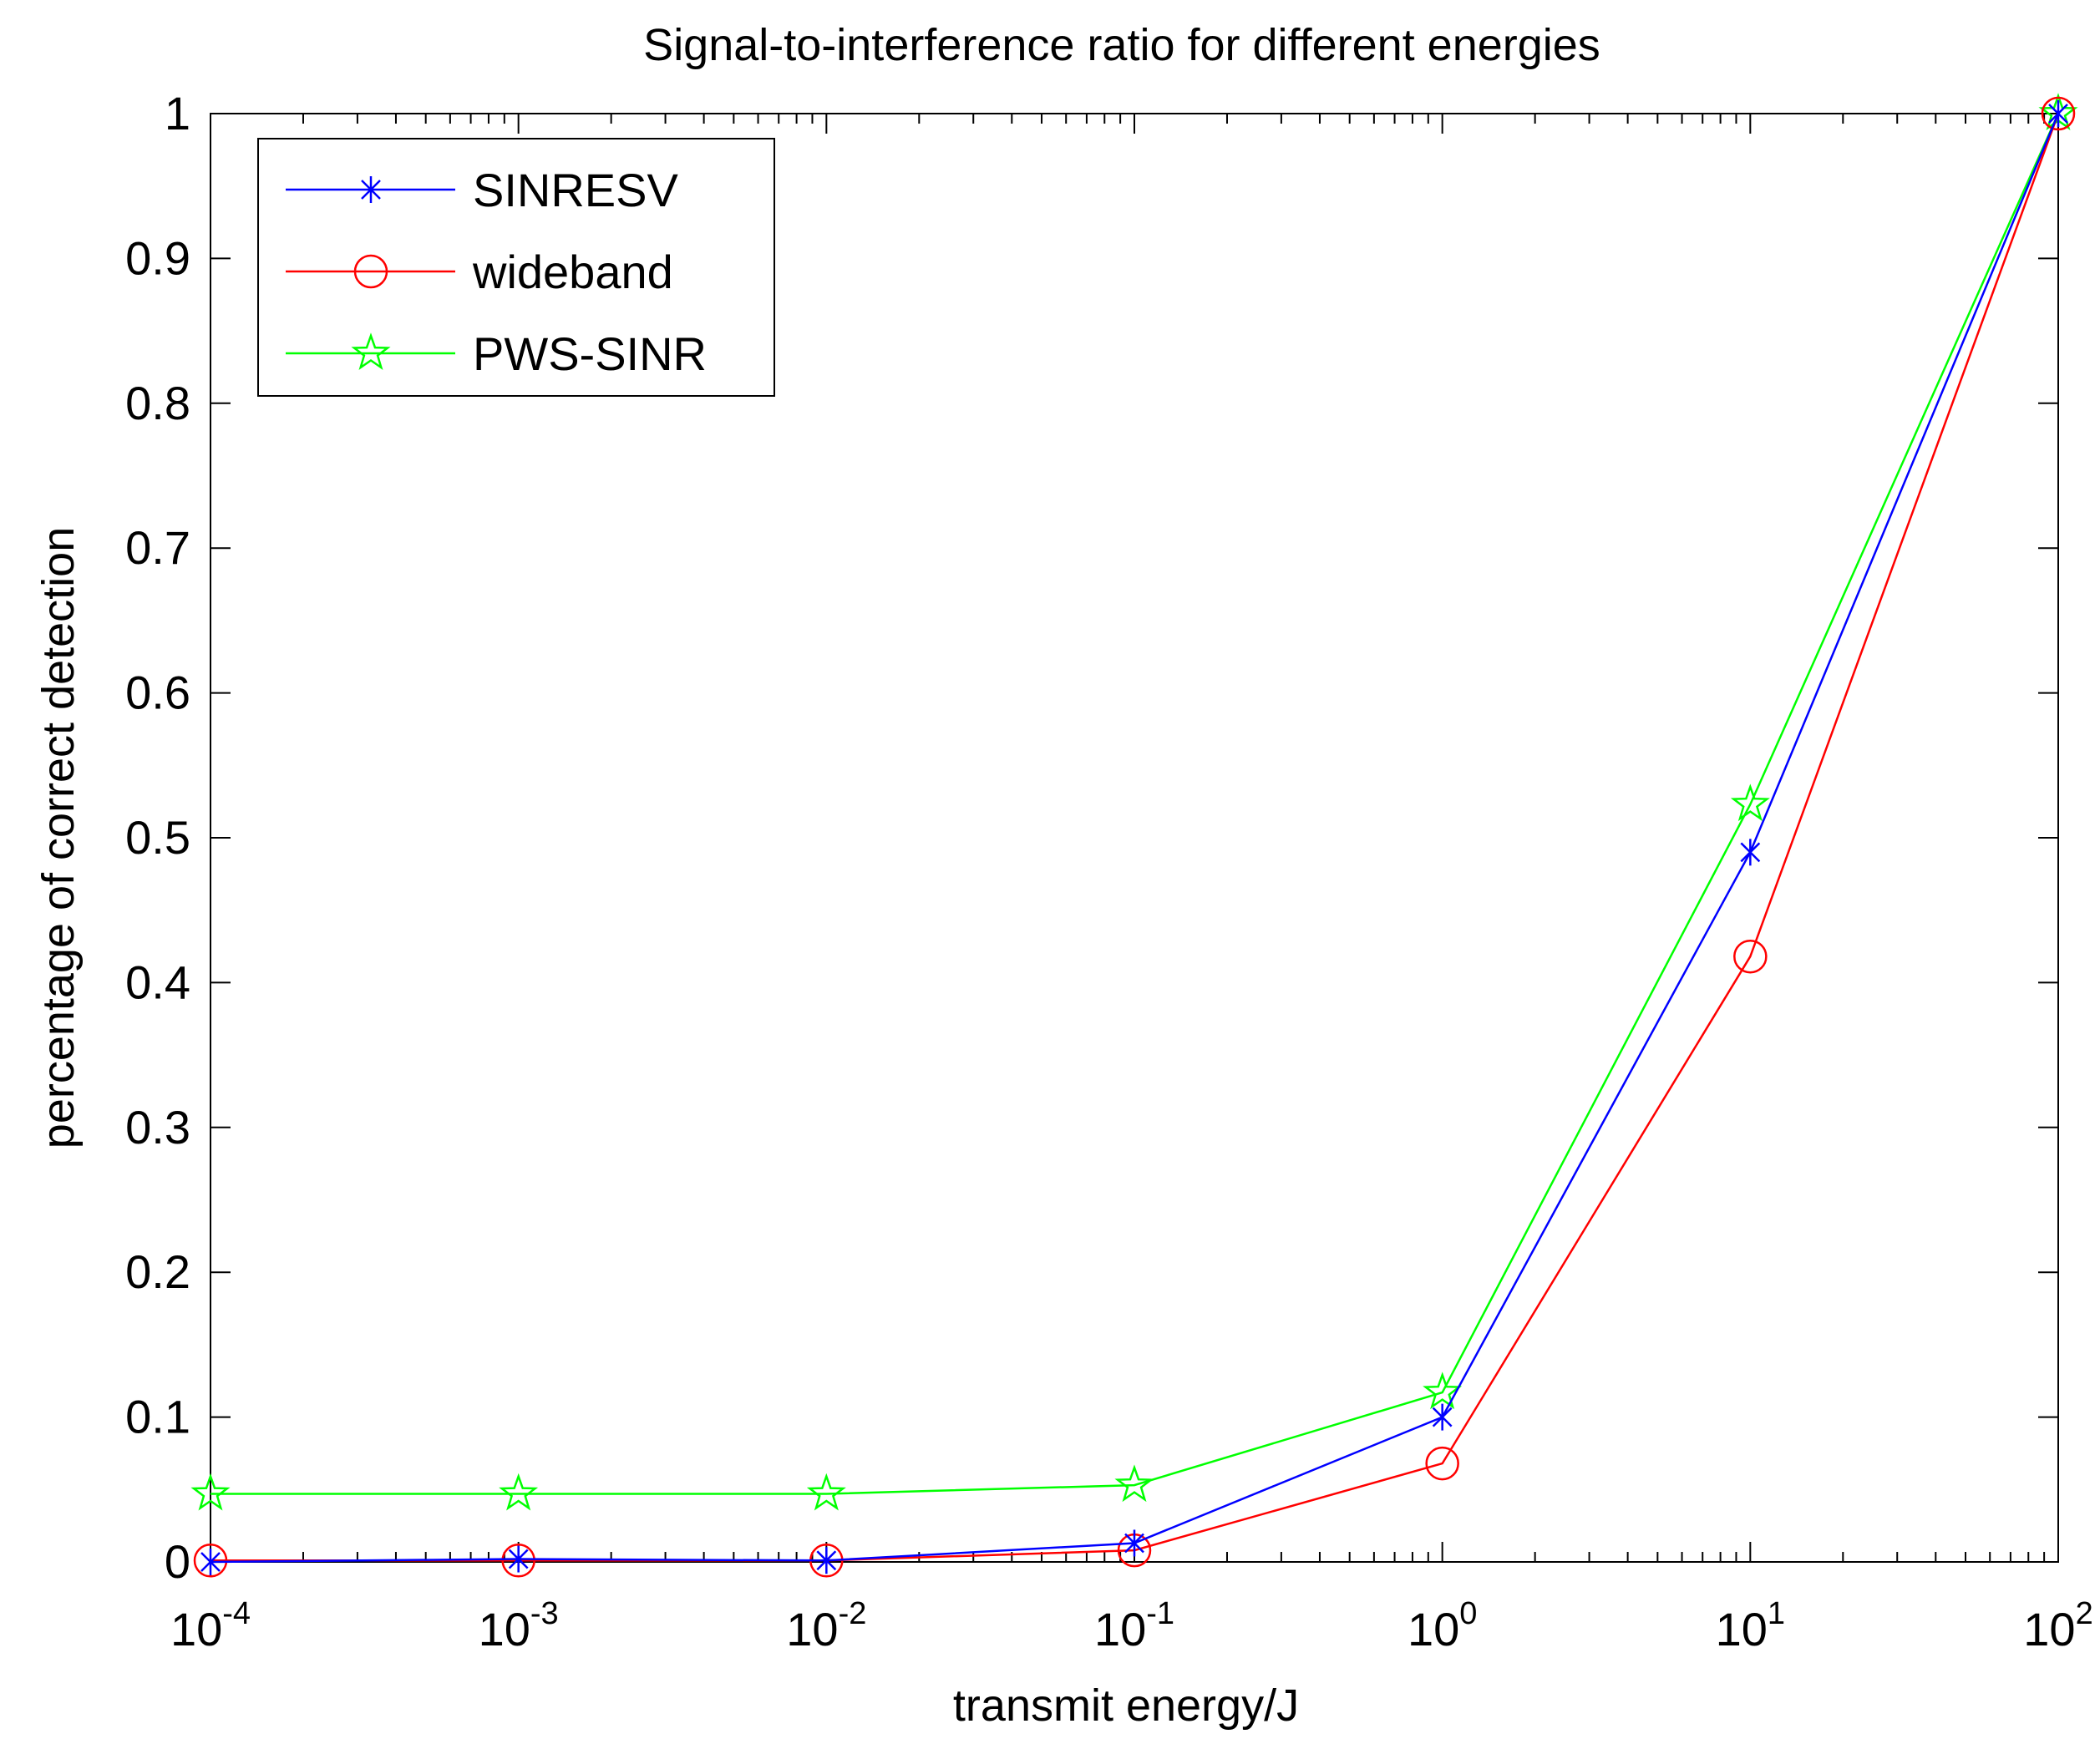  I want to click on y-axis-label: percentage of correct detection, so click(58, 837).